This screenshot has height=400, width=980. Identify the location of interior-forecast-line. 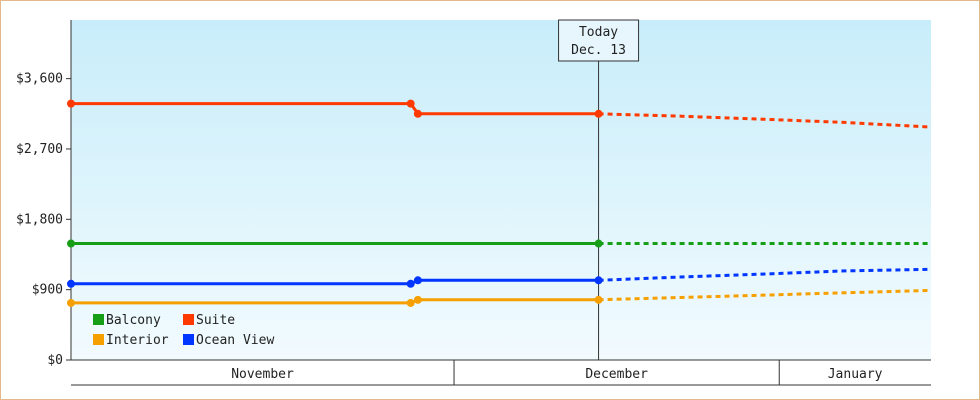
(765, 295).